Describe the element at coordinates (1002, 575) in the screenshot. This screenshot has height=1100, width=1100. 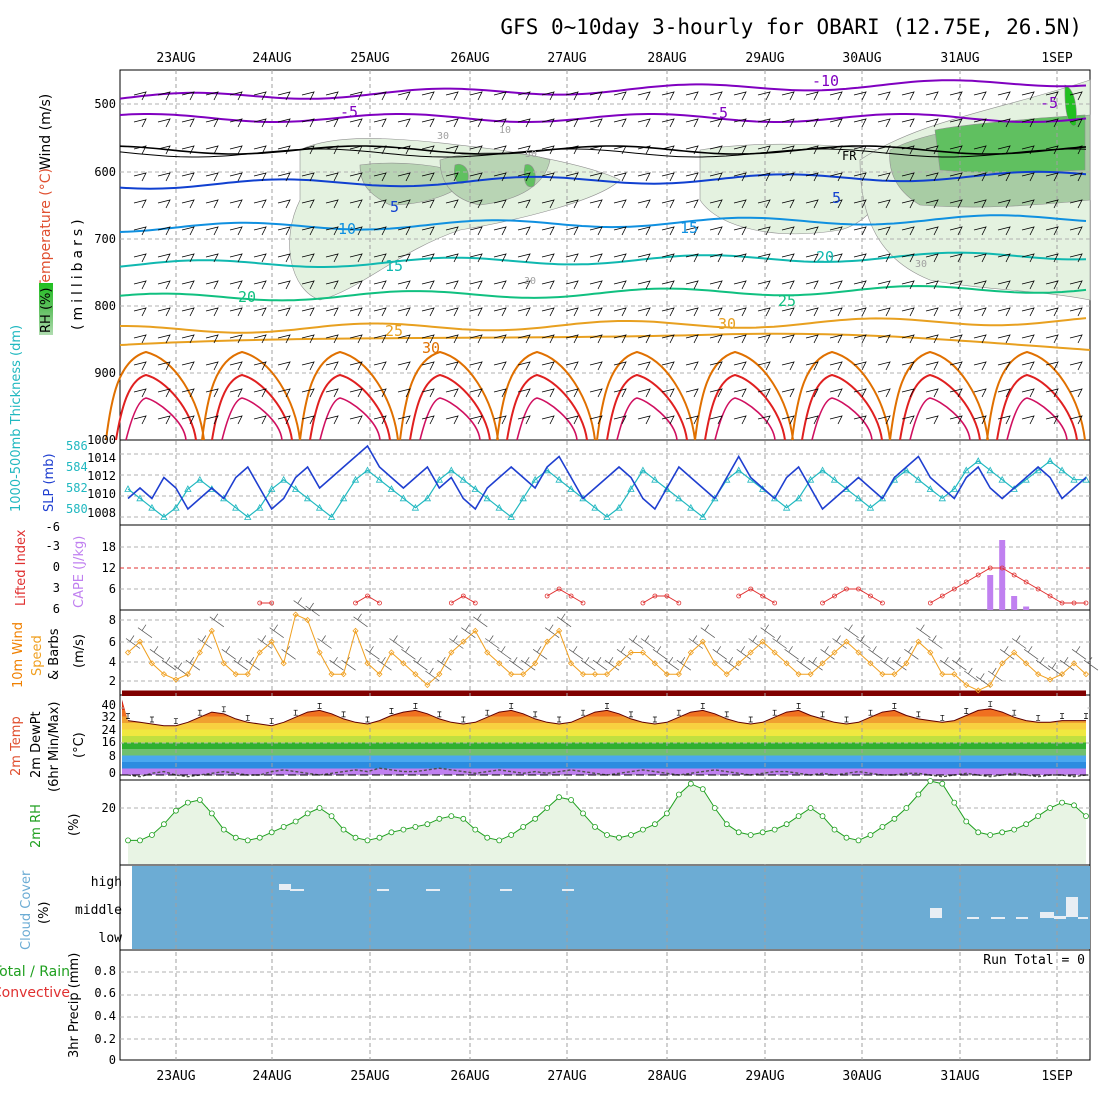
I see `cape-bar` at that location.